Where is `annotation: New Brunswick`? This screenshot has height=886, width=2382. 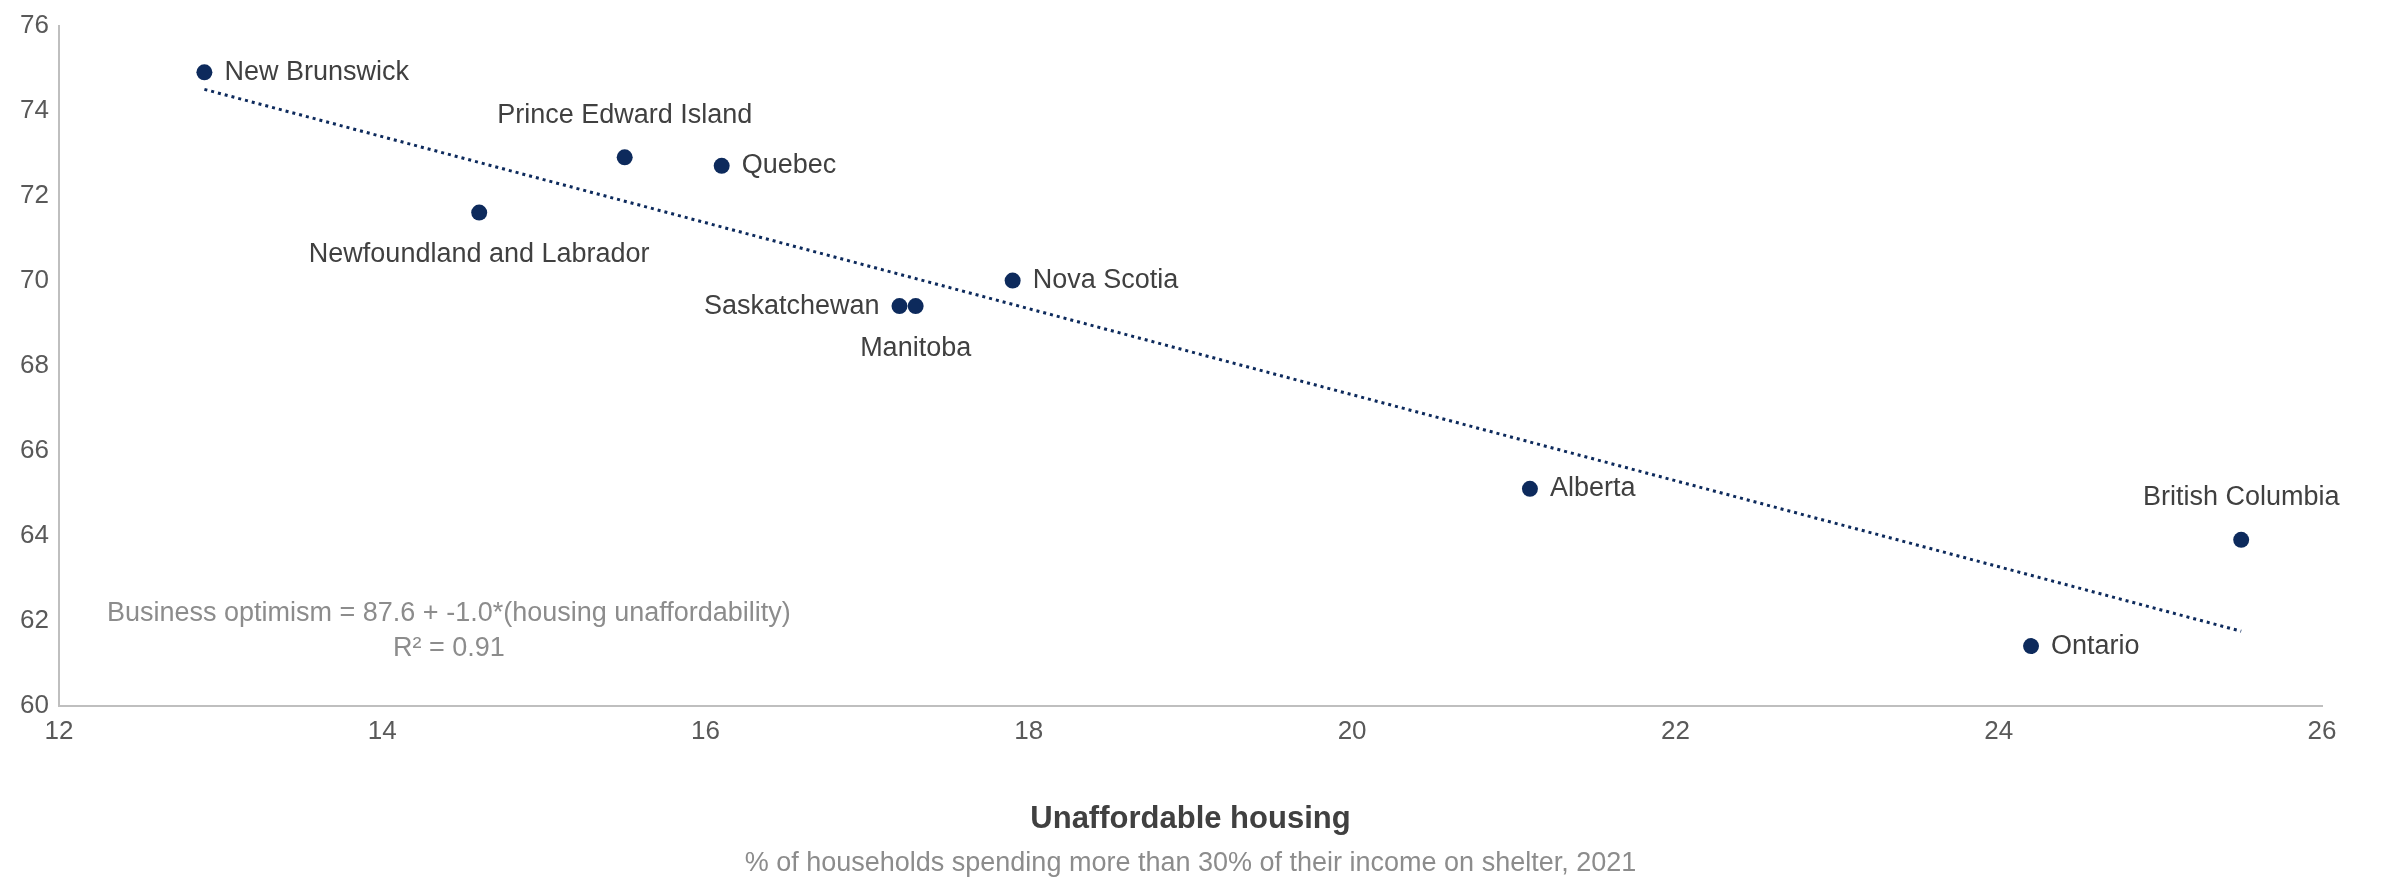 annotation: New Brunswick is located at coordinates (317, 70).